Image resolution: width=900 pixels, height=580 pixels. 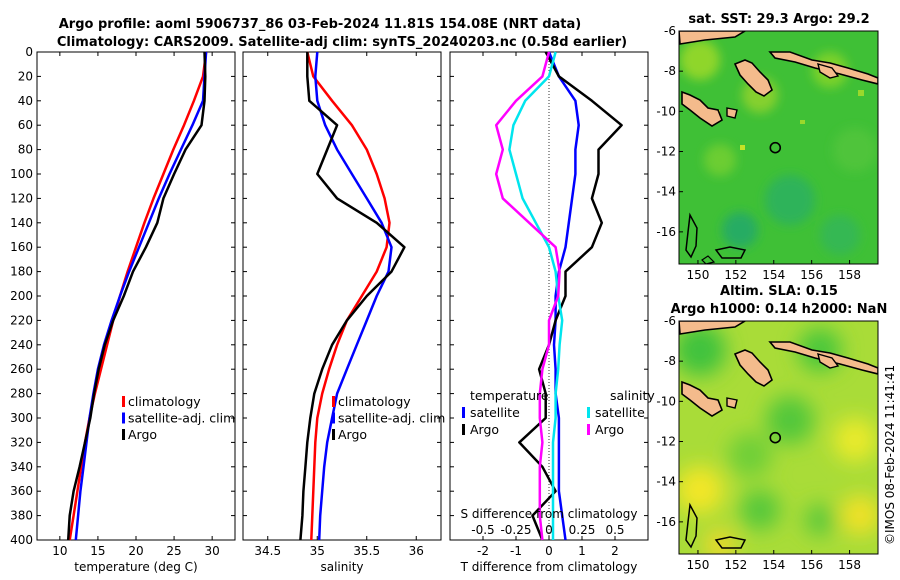 I want to click on x-axis-label: T difference from climatology, so click(x=549, y=567).